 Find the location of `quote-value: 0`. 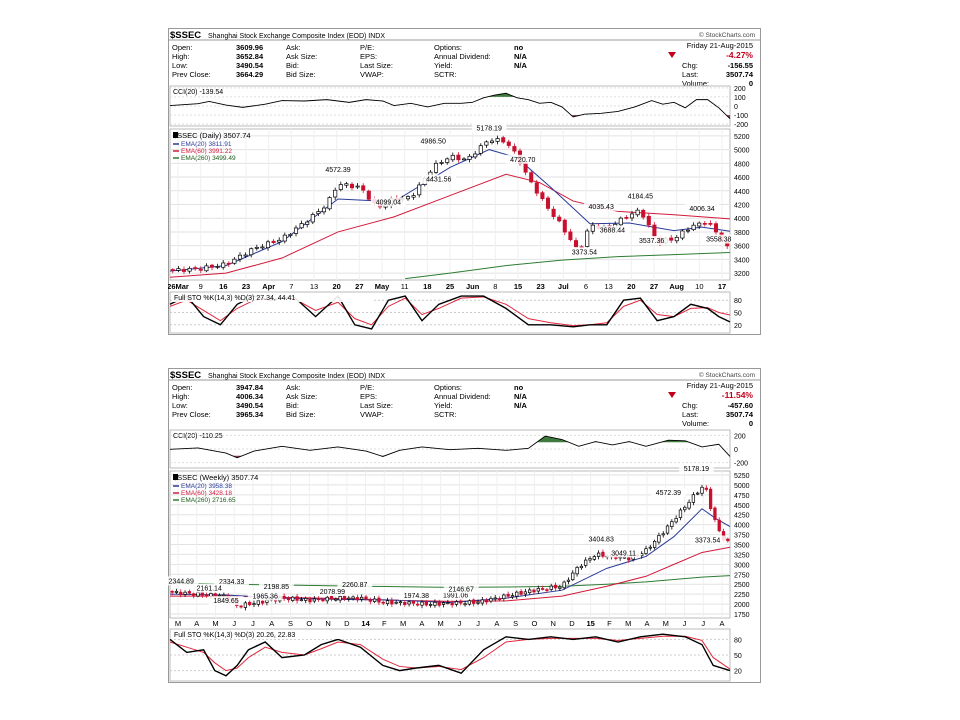

quote-value: 0 is located at coordinates (751, 423).